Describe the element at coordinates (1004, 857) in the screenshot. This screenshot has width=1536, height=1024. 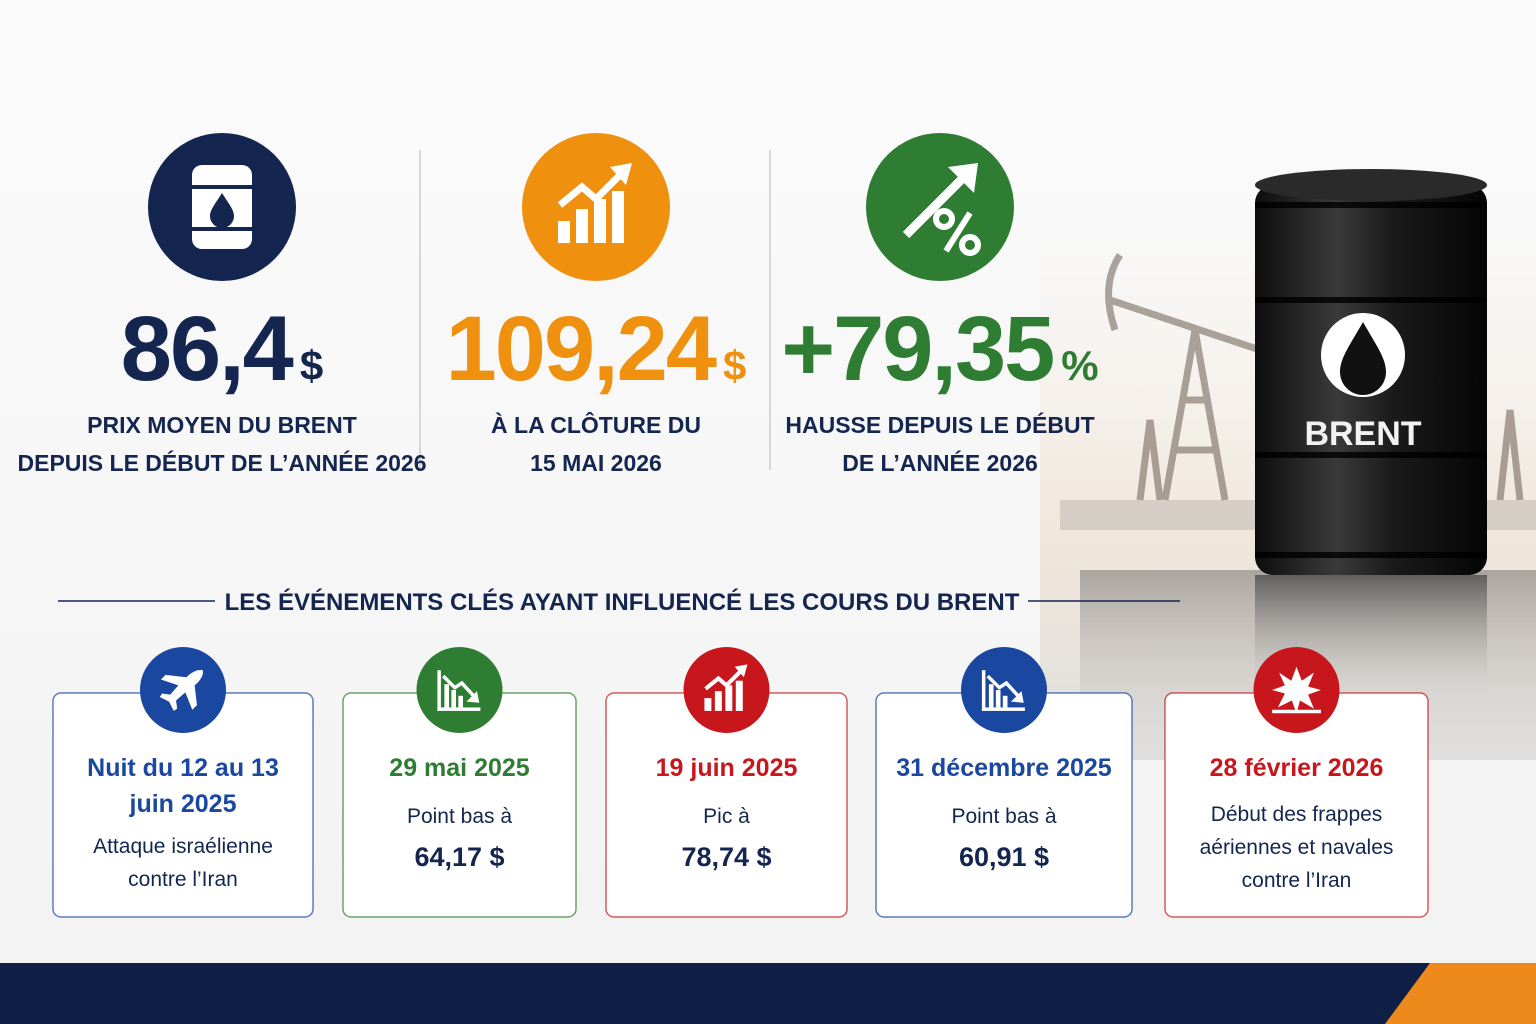
I see `event-value: 60,91 $` at that location.